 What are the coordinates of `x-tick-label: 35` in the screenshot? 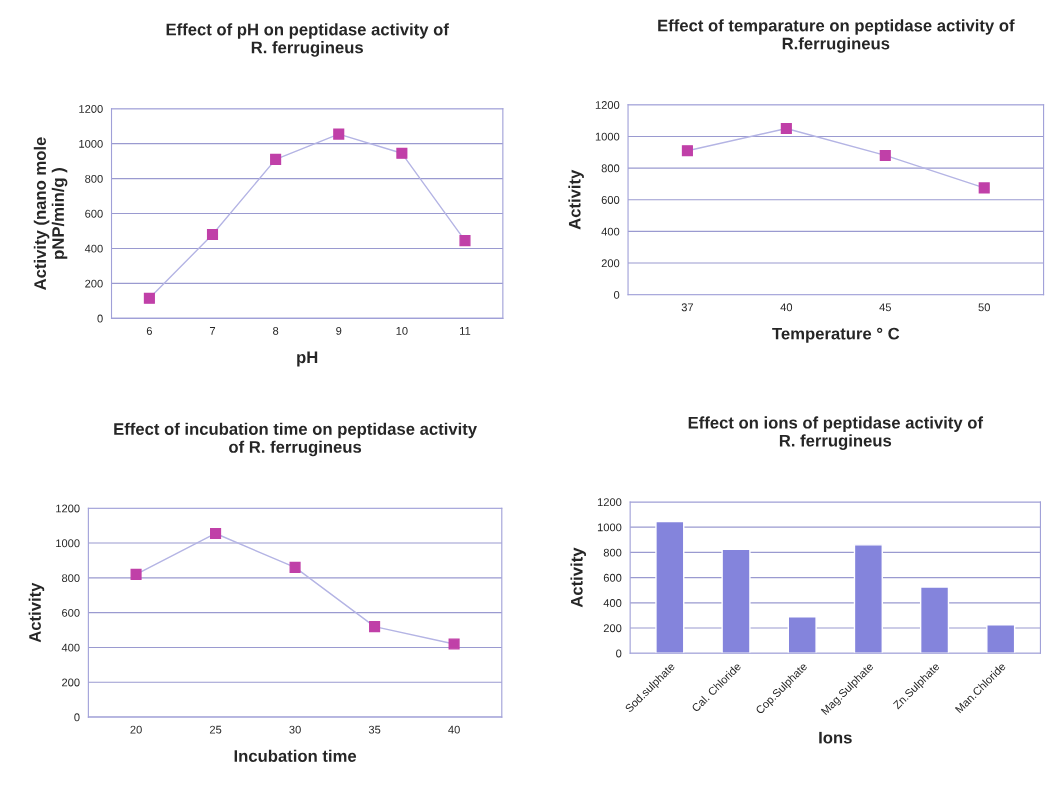 It's located at (374, 729).